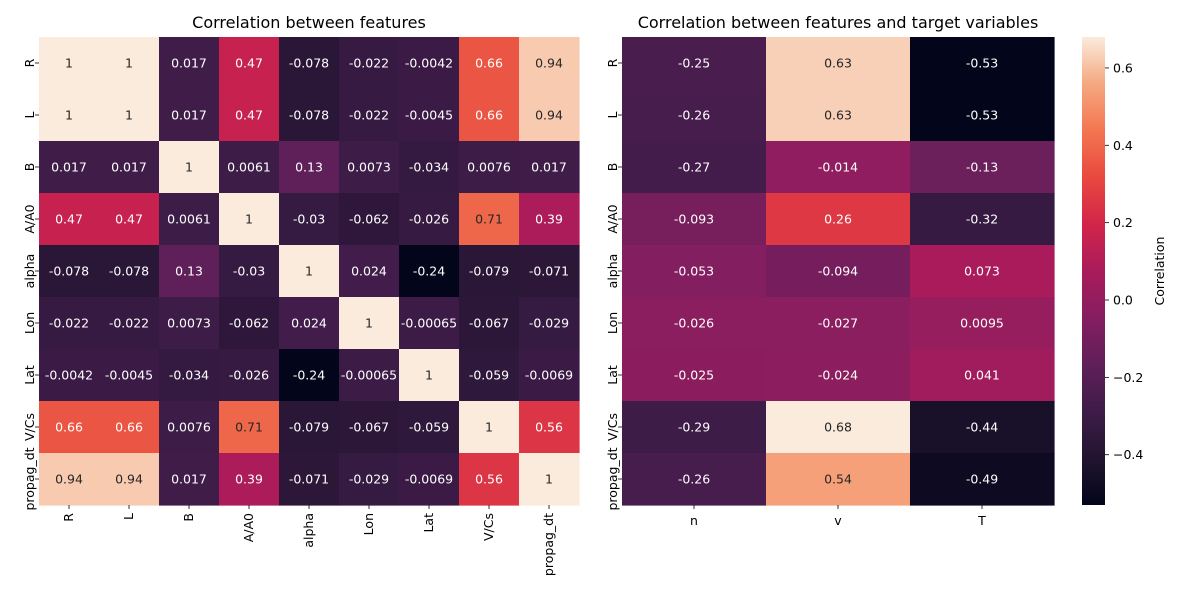 The width and height of the screenshot is (1200, 600). Describe the element at coordinates (369, 427) in the screenshot. I see `features-heatmap-value-label-v-cs-lon: -0.067` at that location.